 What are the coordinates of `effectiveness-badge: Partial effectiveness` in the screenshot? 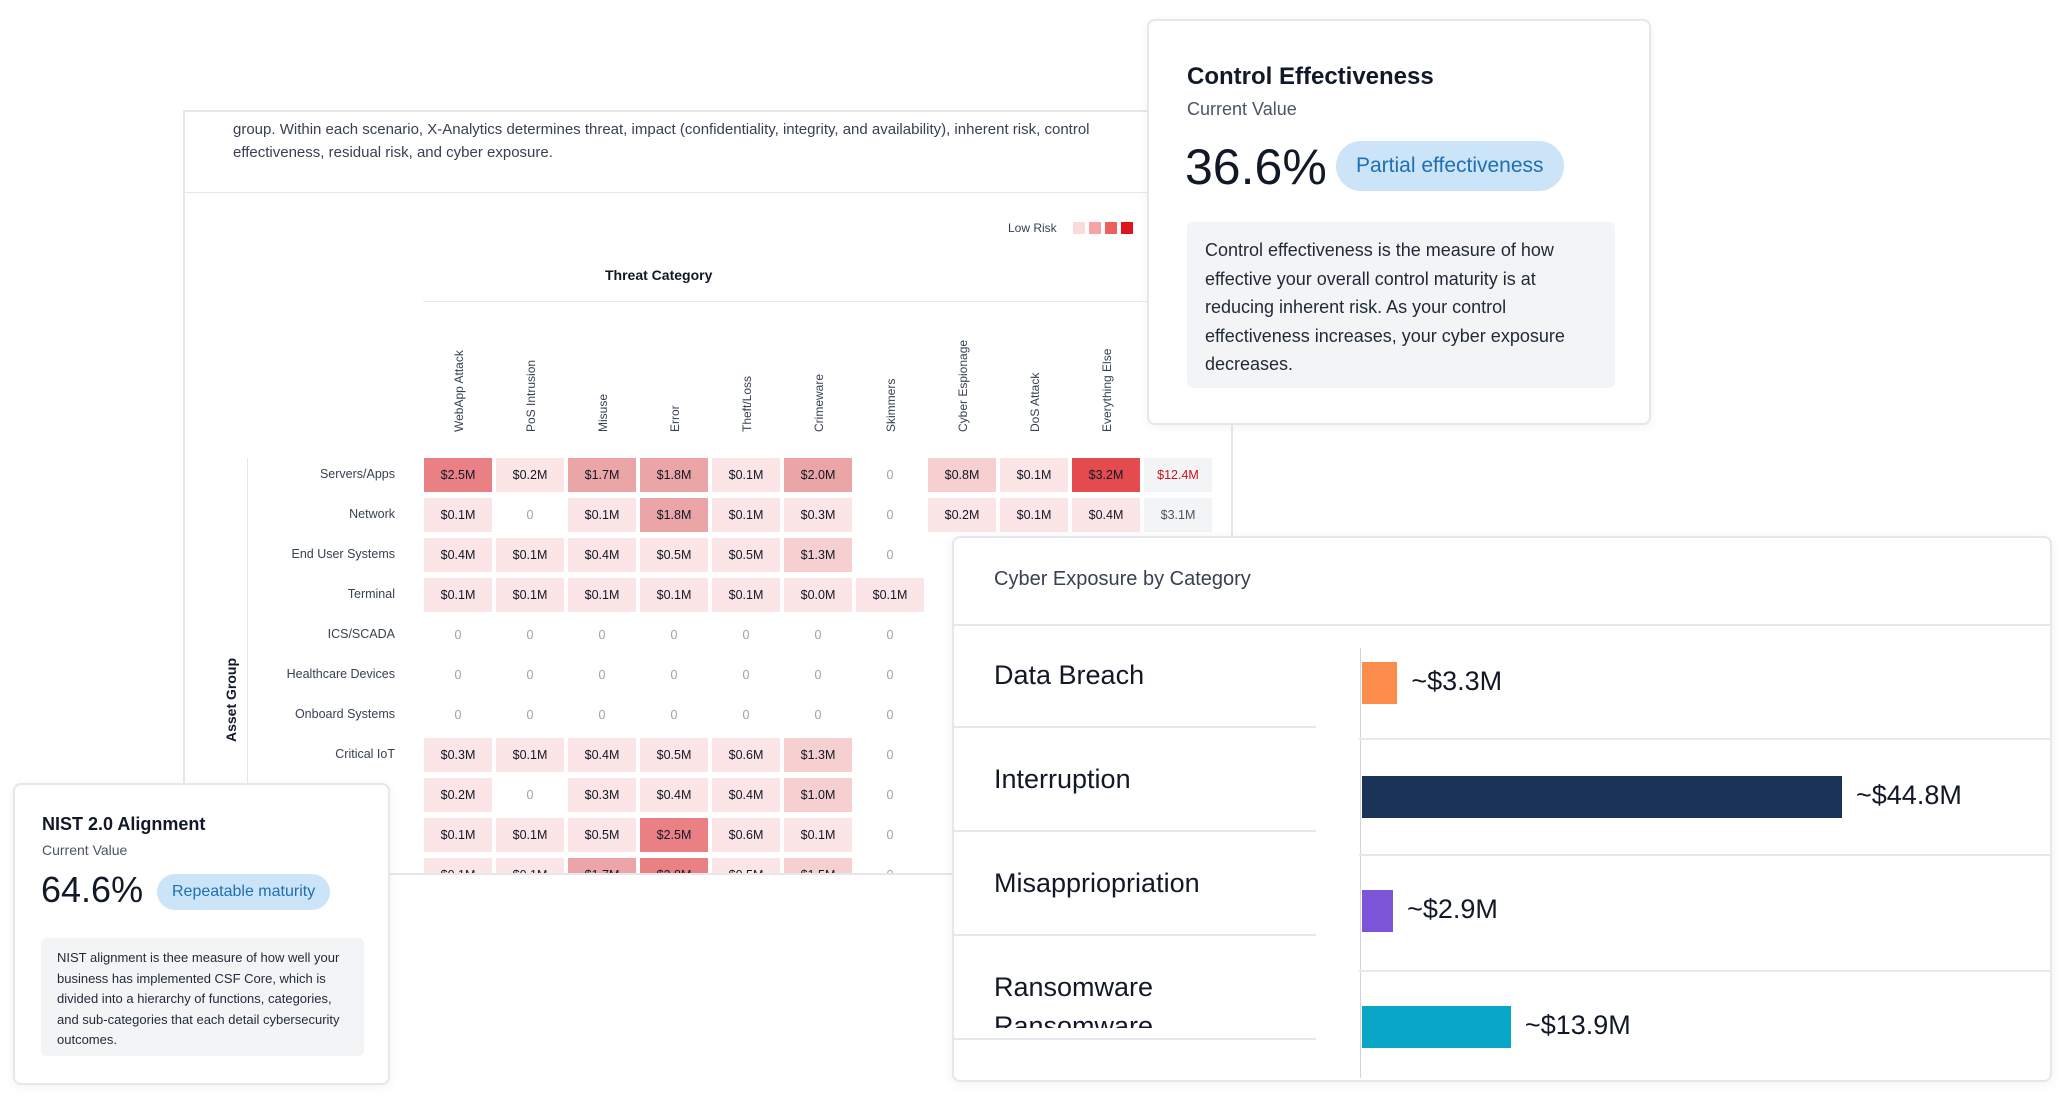 It's located at (1450, 166).